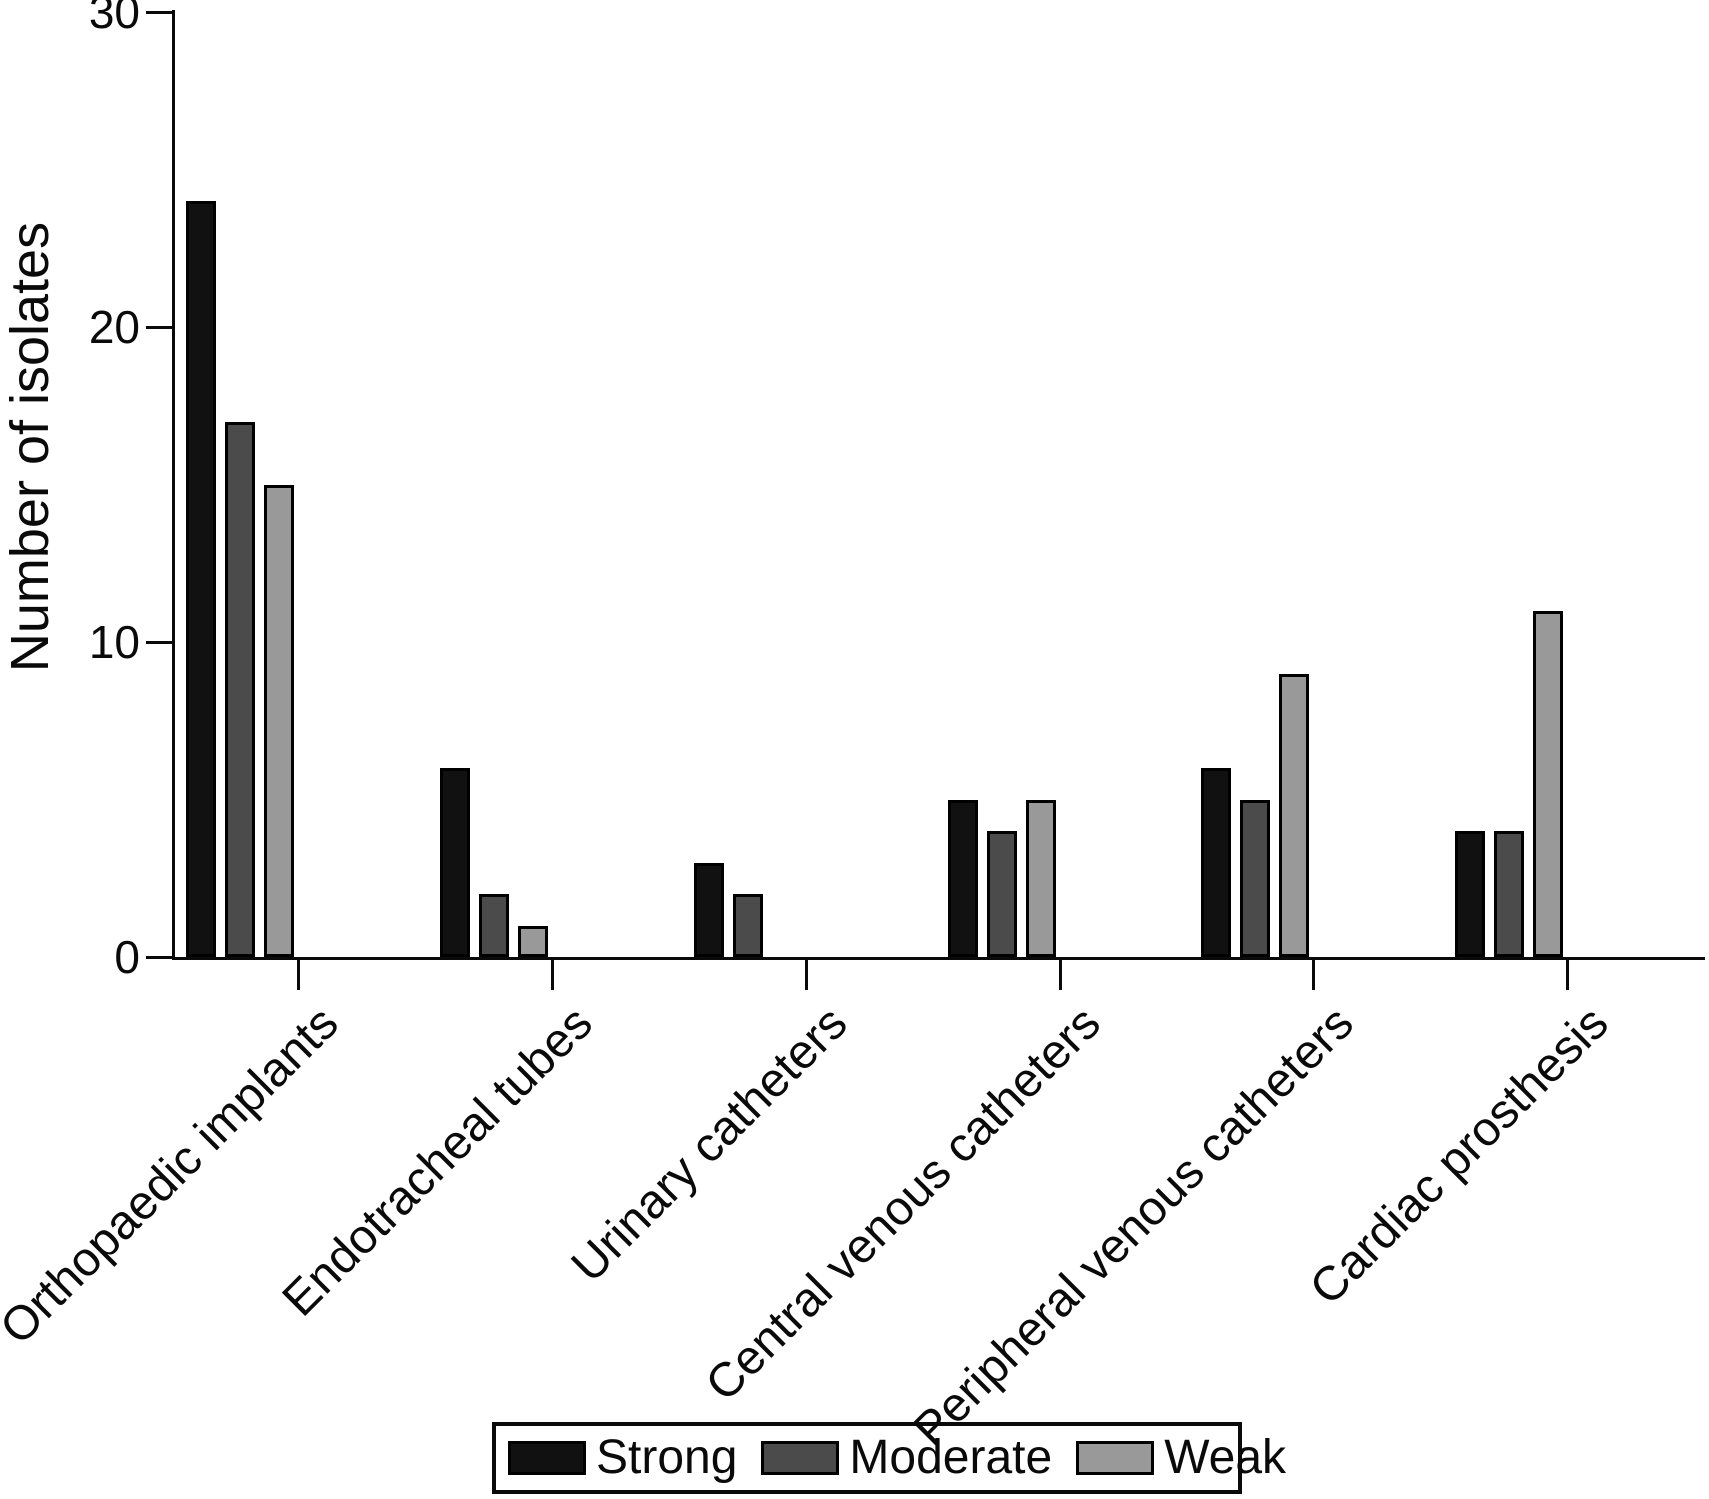 The width and height of the screenshot is (1709, 1499). Describe the element at coordinates (667, 1457) in the screenshot. I see `legend-label-strong: Strong` at that location.